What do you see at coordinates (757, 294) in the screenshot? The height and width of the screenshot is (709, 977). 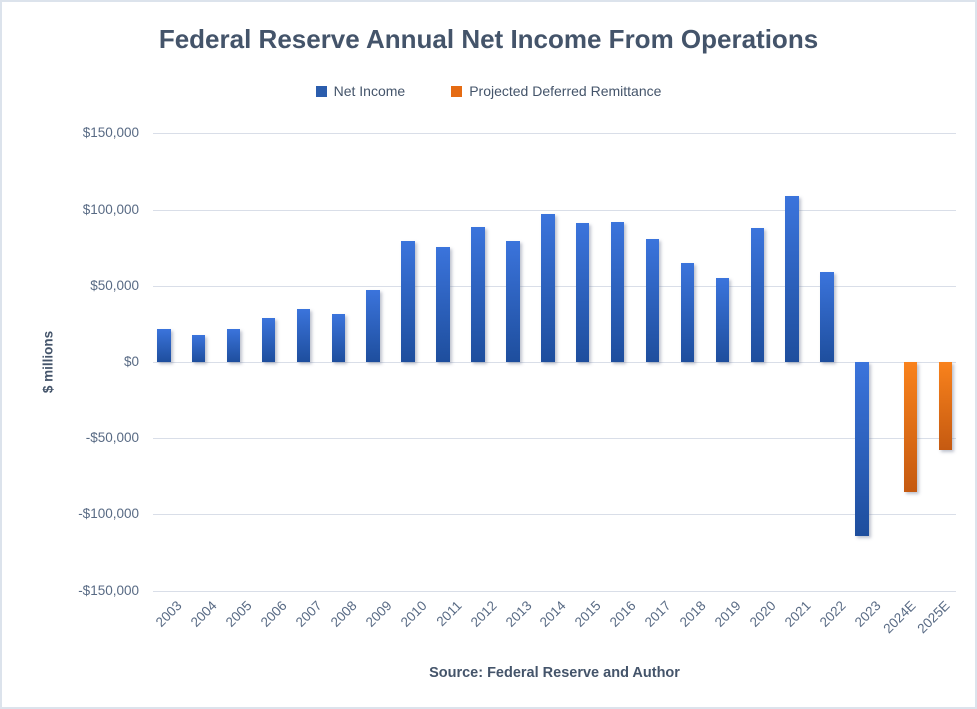 I see `bar-2020` at bounding box center [757, 294].